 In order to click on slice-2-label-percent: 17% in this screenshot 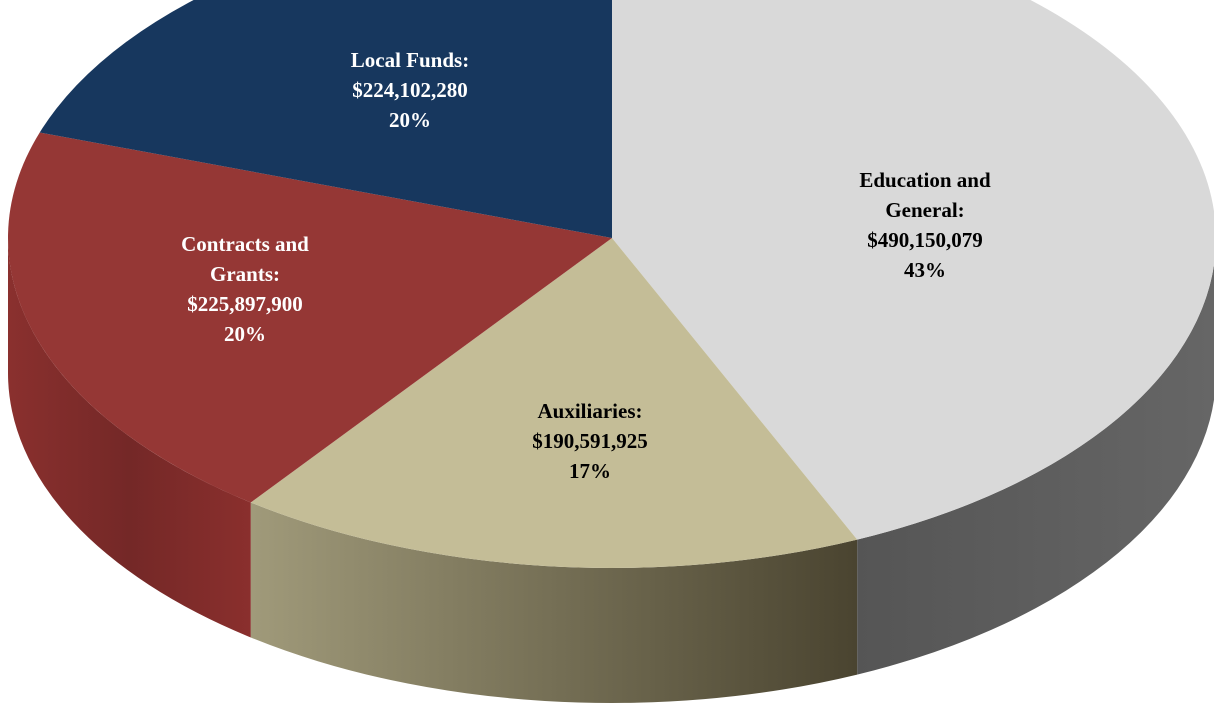, I will do `click(590, 471)`.